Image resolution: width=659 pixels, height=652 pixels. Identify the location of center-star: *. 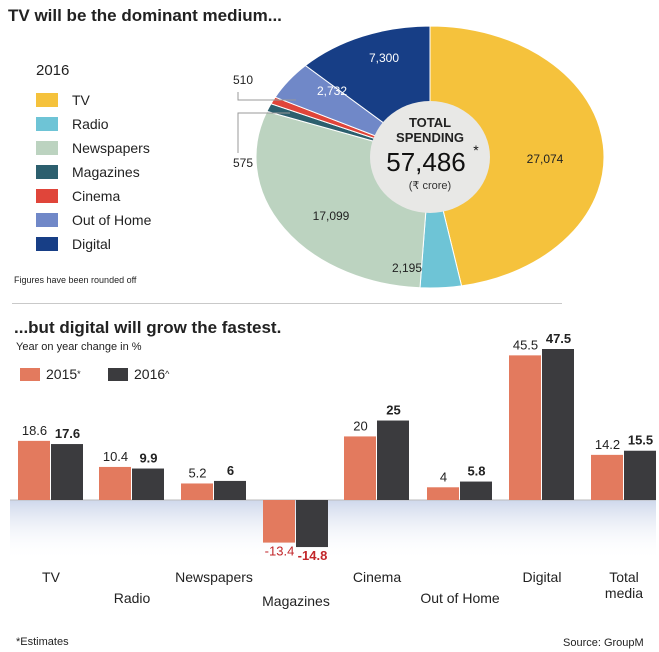
(476, 150).